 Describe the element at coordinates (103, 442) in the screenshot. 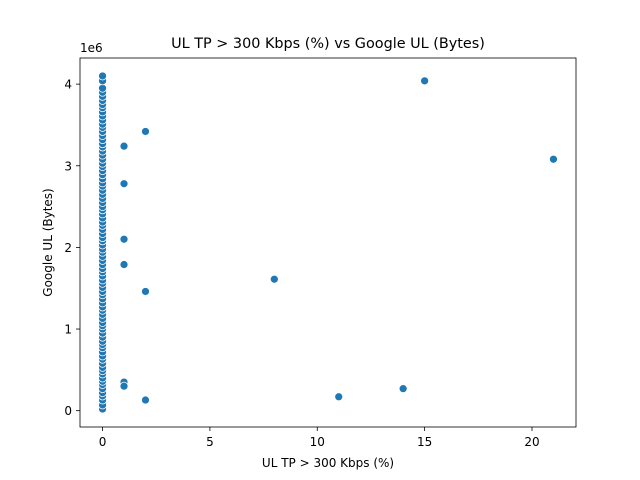

I see `x-tick-label: 0` at that location.